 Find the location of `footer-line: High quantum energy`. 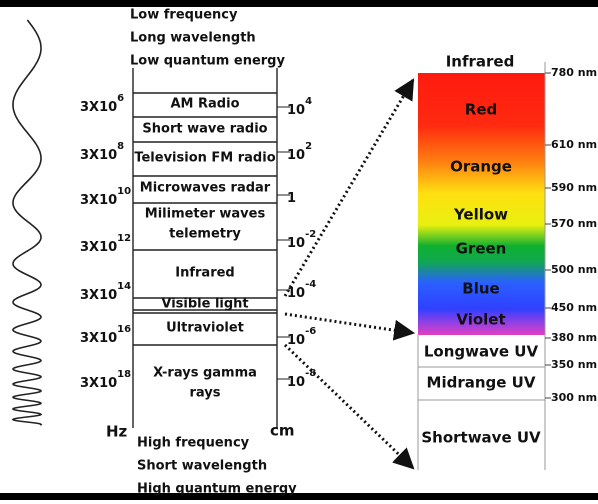

footer-line: High quantum energy is located at coordinates (217, 489).